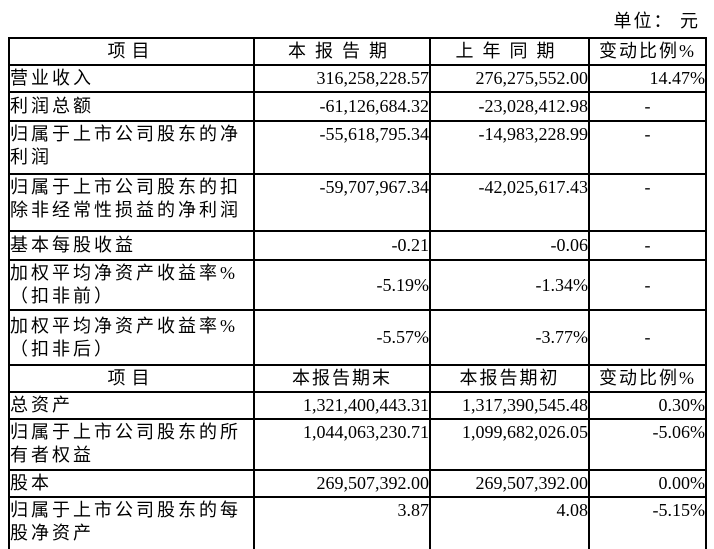 The image size is (714, 549). I want to click on cell-current: -55,618,795.34, so click(342, 147).